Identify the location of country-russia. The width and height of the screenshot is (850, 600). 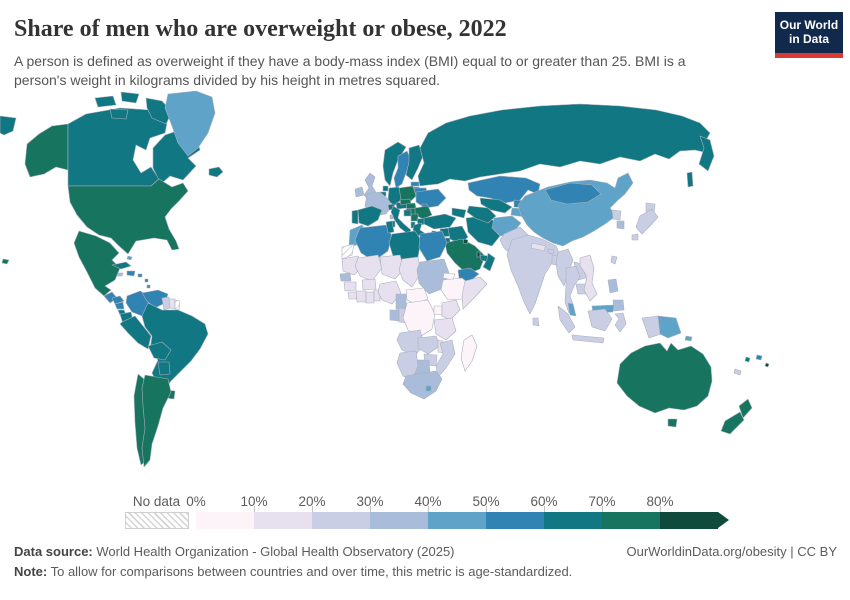
(565, 145).